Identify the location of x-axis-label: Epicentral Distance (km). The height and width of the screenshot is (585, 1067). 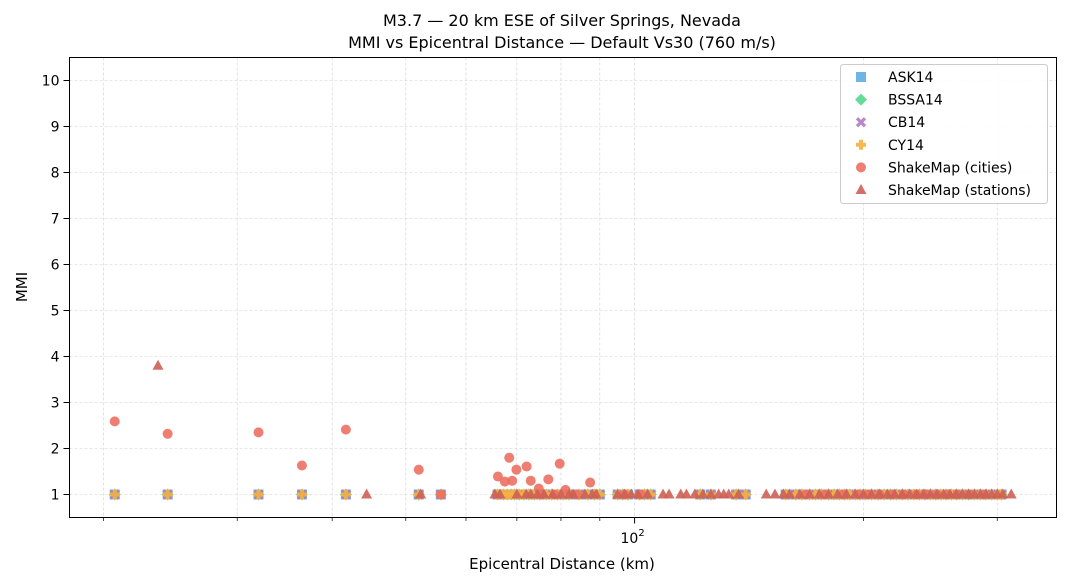
(562, 564).